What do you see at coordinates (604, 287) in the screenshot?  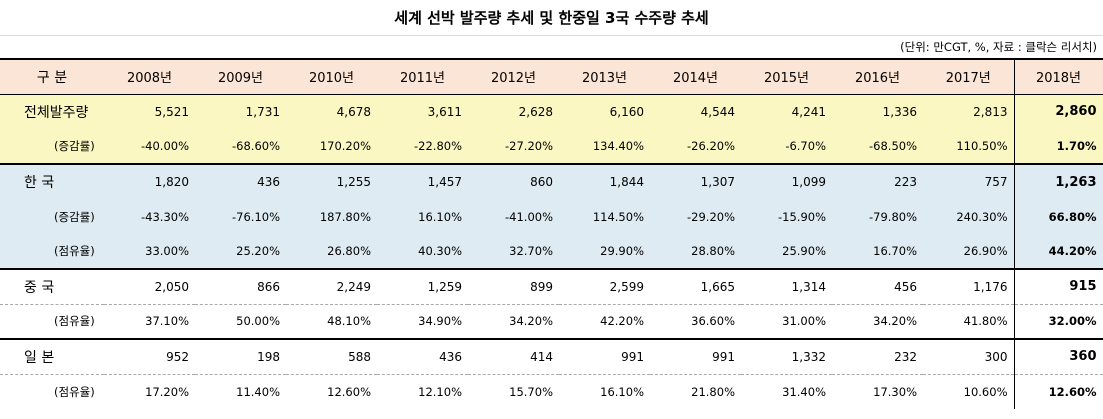 I see `table-cell: 2,599` at bounding box center [604, 287].